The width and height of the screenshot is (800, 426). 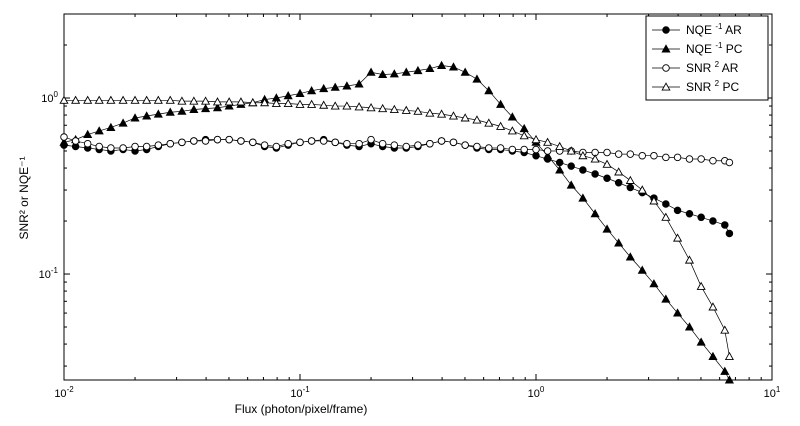 What do you see at coordinates (396, 149) in the screenshot?
I see `series-line` at bounding box center [396, 149].